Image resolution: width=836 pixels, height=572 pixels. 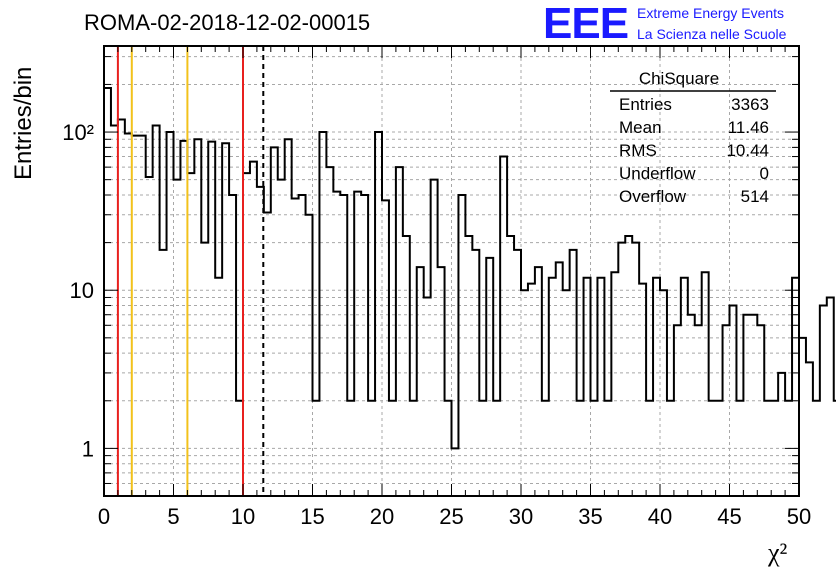 What do you see at coordinates (764, 173) in the screenshot?
I see `stats-row-value: 0` at bounding box center [764, 173].